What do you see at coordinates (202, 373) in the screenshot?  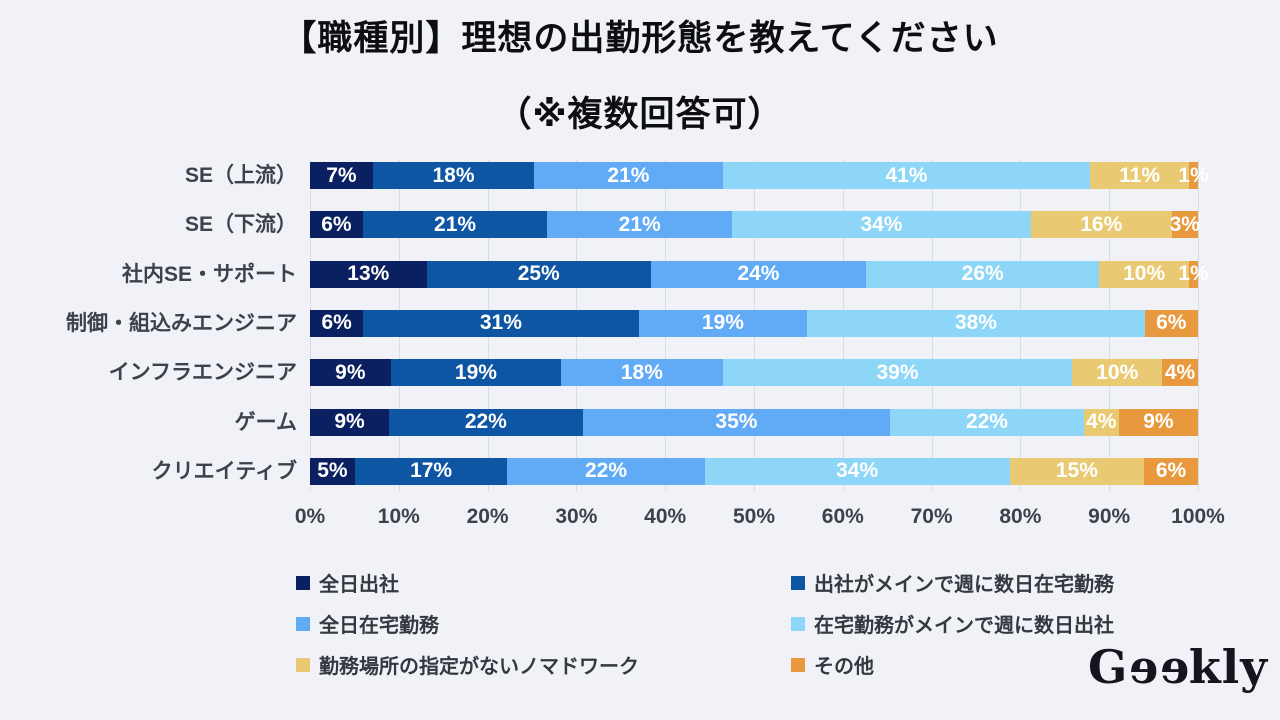 I see `category-label: インフラエンジニア` at bounding box center [202, 373].